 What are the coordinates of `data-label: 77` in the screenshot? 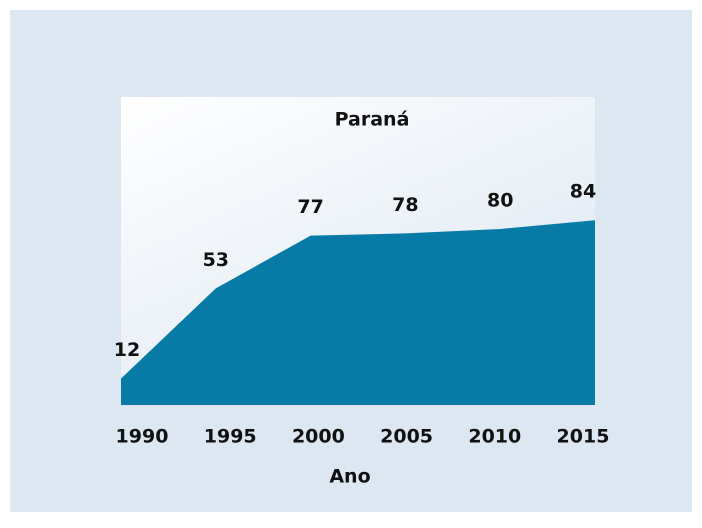 It's located at (310, 207).